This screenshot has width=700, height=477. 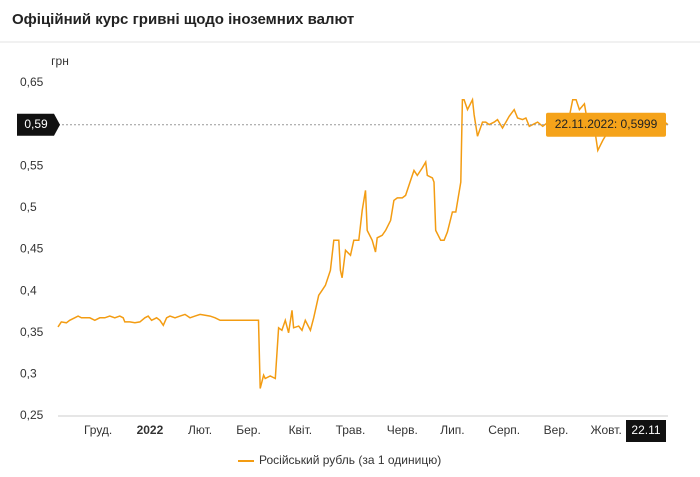 I want to click on x-tick-label: 2022, so click(x=150, y=430).